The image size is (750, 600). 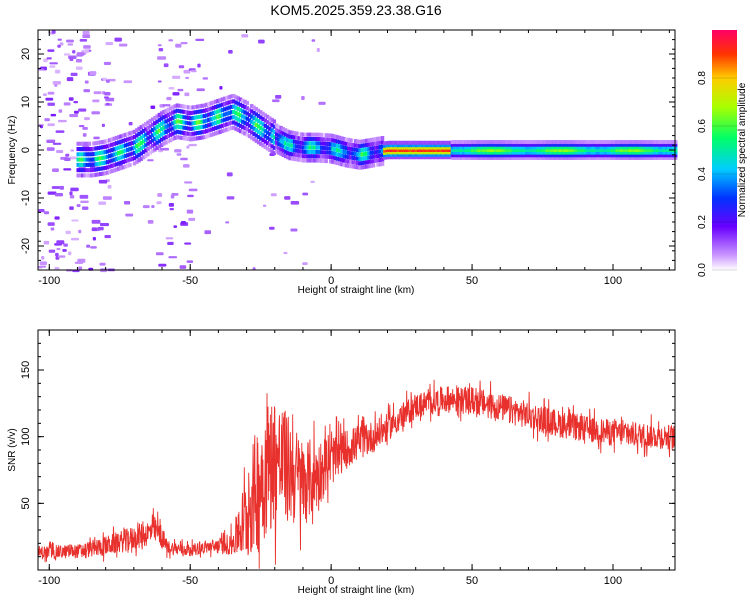 What do you see at coordinates (724, 150) in the screenshot?
I see `colorbar-gradient` at bounding box center [724, 150].